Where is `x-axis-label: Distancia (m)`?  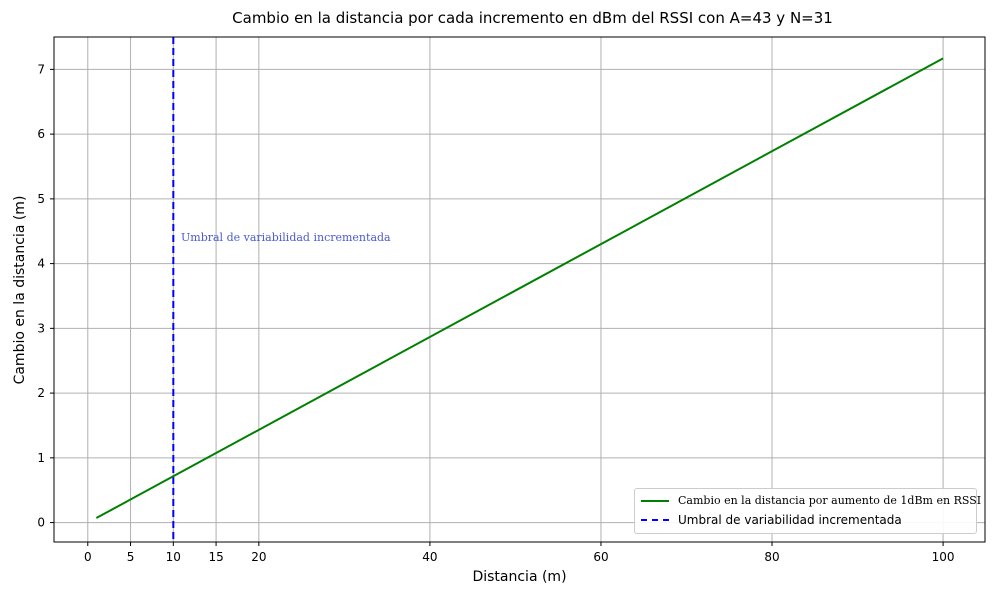 x-axis-label: Distancia (m) is located at coordinates (519, 577).